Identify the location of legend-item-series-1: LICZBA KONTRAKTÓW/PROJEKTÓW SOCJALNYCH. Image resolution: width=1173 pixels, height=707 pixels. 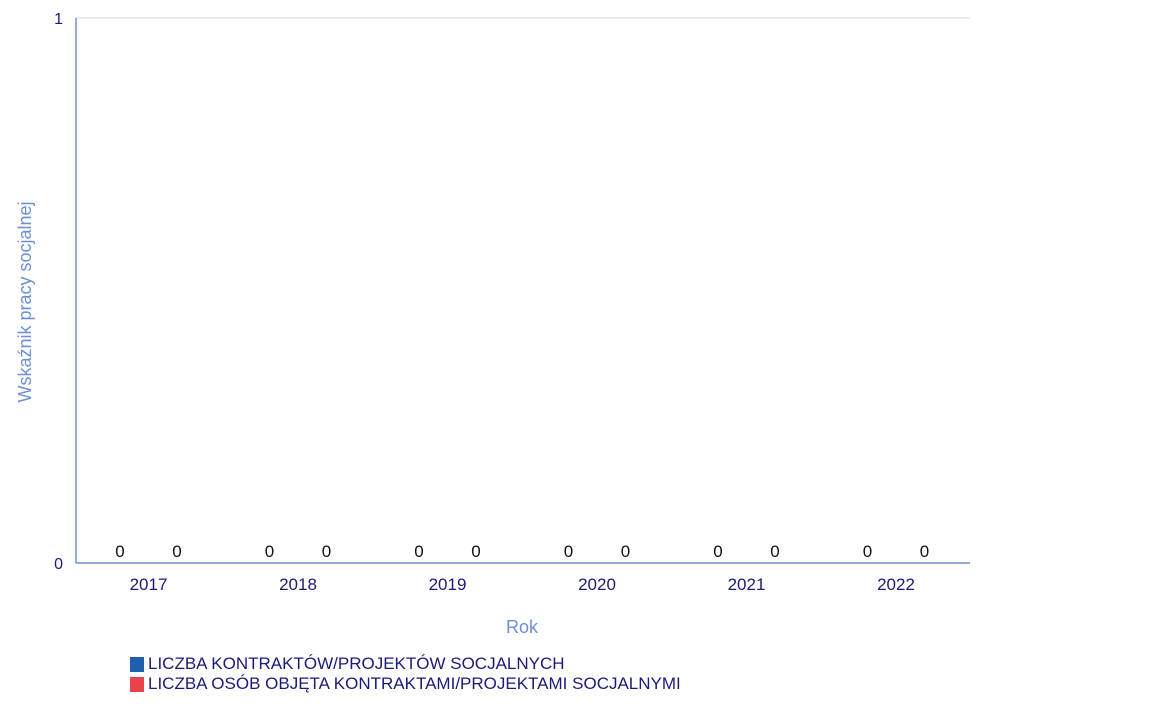
(405, 664).